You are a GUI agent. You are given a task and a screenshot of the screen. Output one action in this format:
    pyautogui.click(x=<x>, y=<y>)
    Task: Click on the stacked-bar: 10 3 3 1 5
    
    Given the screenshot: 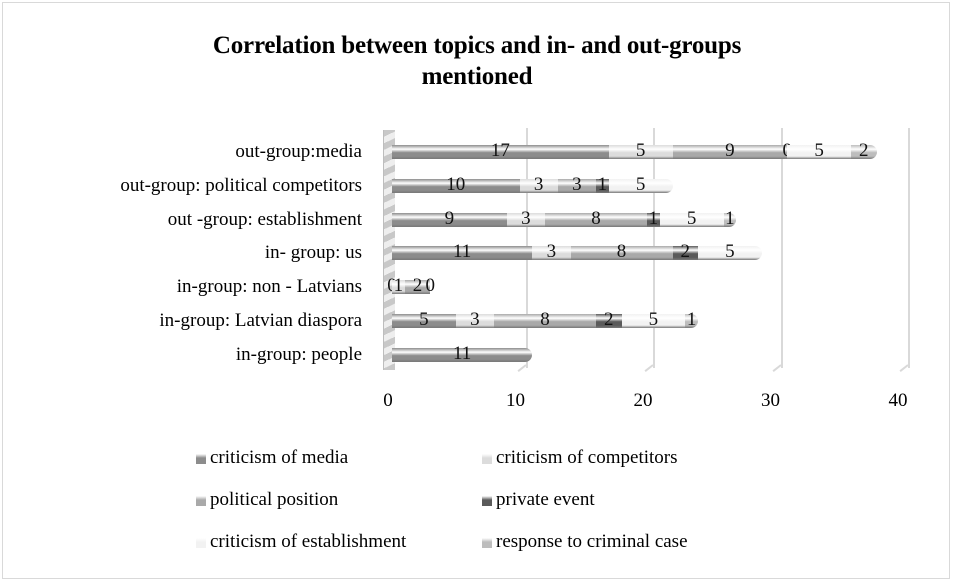 What is the action you would take?
    pyautogui.click(x=532, y=184)
    